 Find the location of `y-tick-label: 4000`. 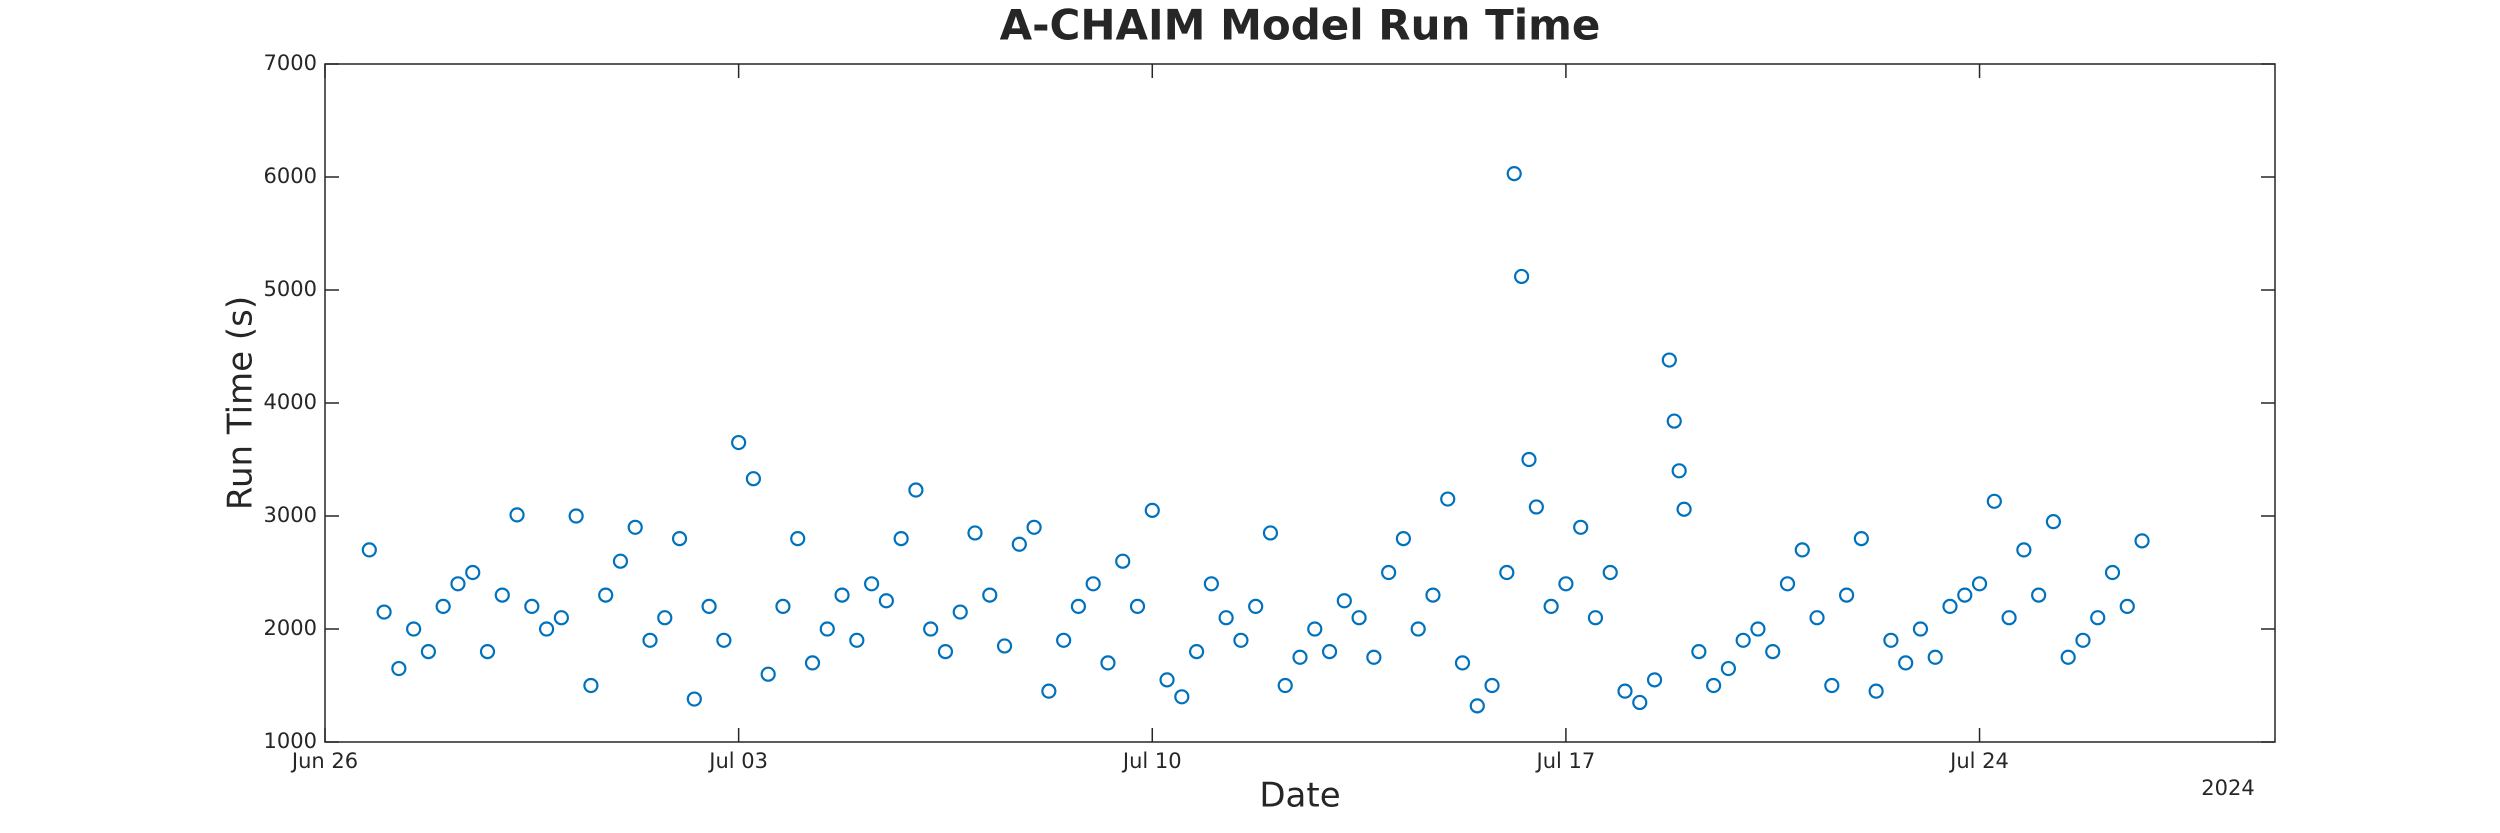

y-tick-label: 4000 is located at coordinates (290, 402).